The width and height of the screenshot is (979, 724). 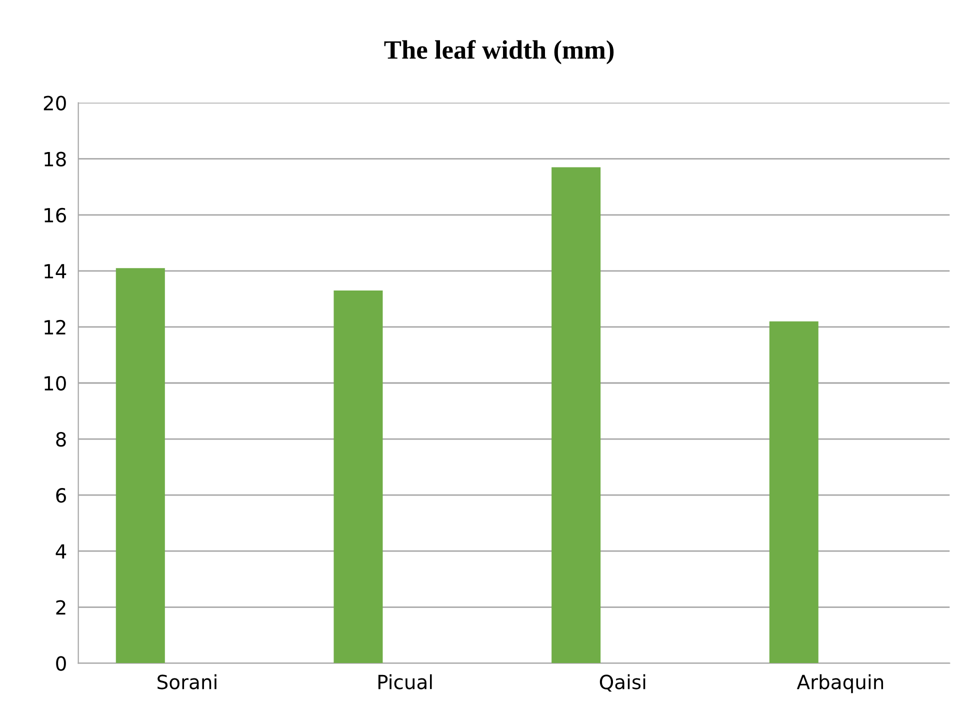 I want to click on y-tick-label: 4, so click(x=61, y=551).